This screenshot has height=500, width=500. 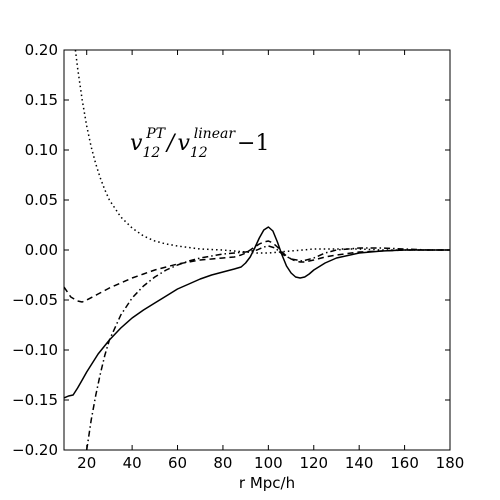 What do you see at coordinates (359, 463) in the screenshot?
I see `x-tick-label: 140` at bounding box center [359, 463].